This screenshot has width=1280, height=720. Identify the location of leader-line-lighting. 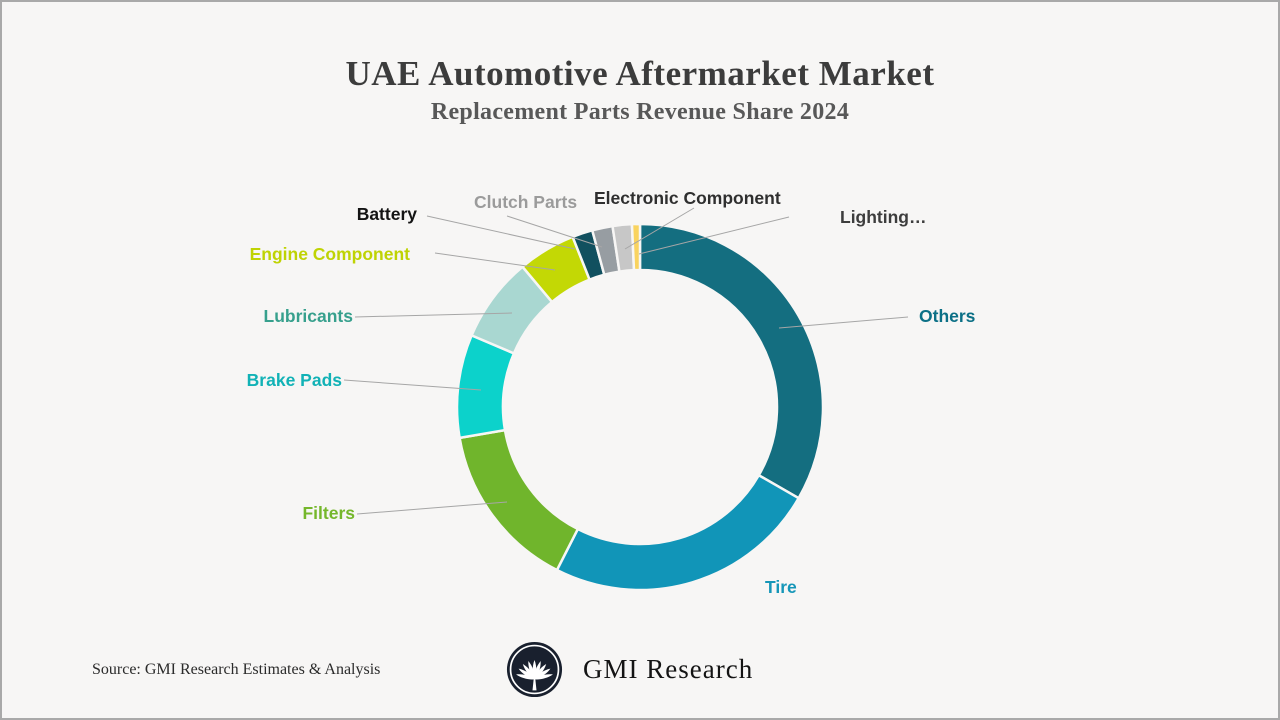
(714, 235).